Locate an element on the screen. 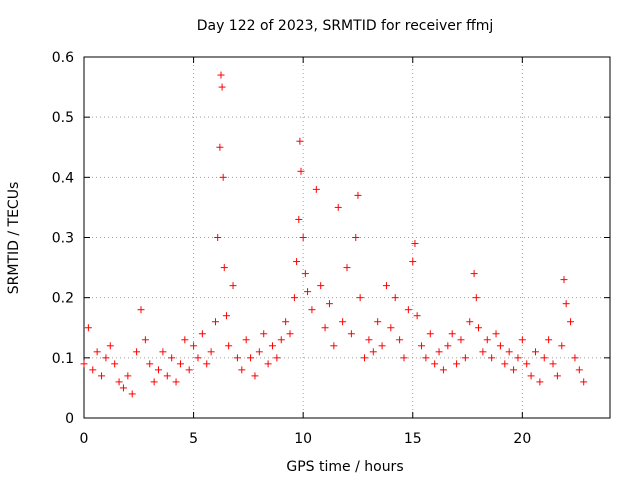 The height and width of the screenshot is (480, 640). x-tick-label: 20 is located at coordinates (522, 439).